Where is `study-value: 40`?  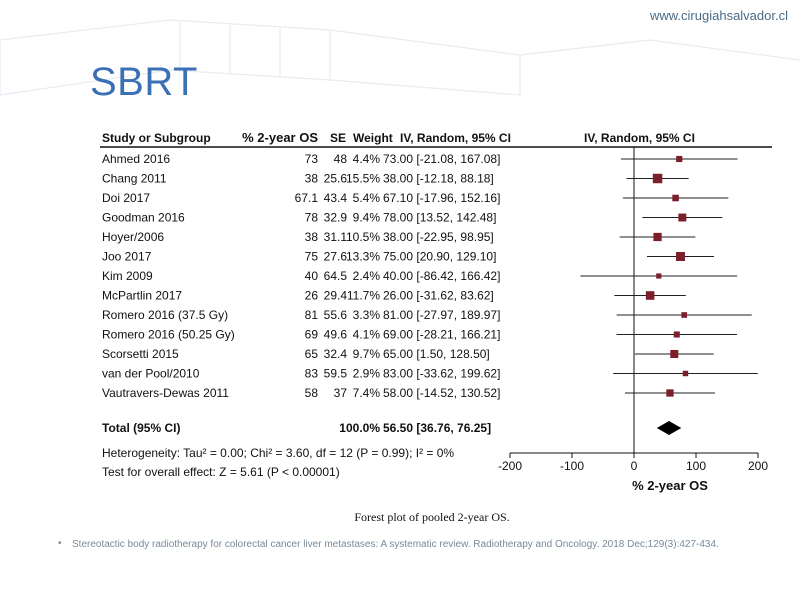
study-value: 40 is located at coordinates (312, 276).